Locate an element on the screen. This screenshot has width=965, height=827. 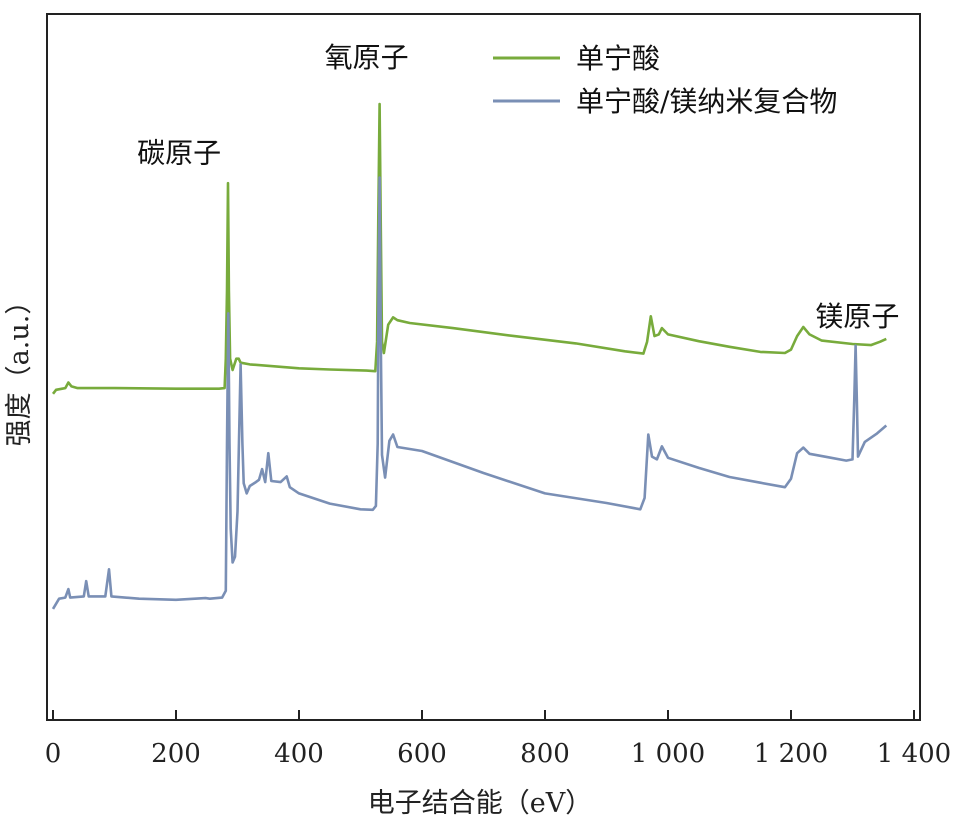
x-tick-label: 1 400 is located at coordinates (914, 754).